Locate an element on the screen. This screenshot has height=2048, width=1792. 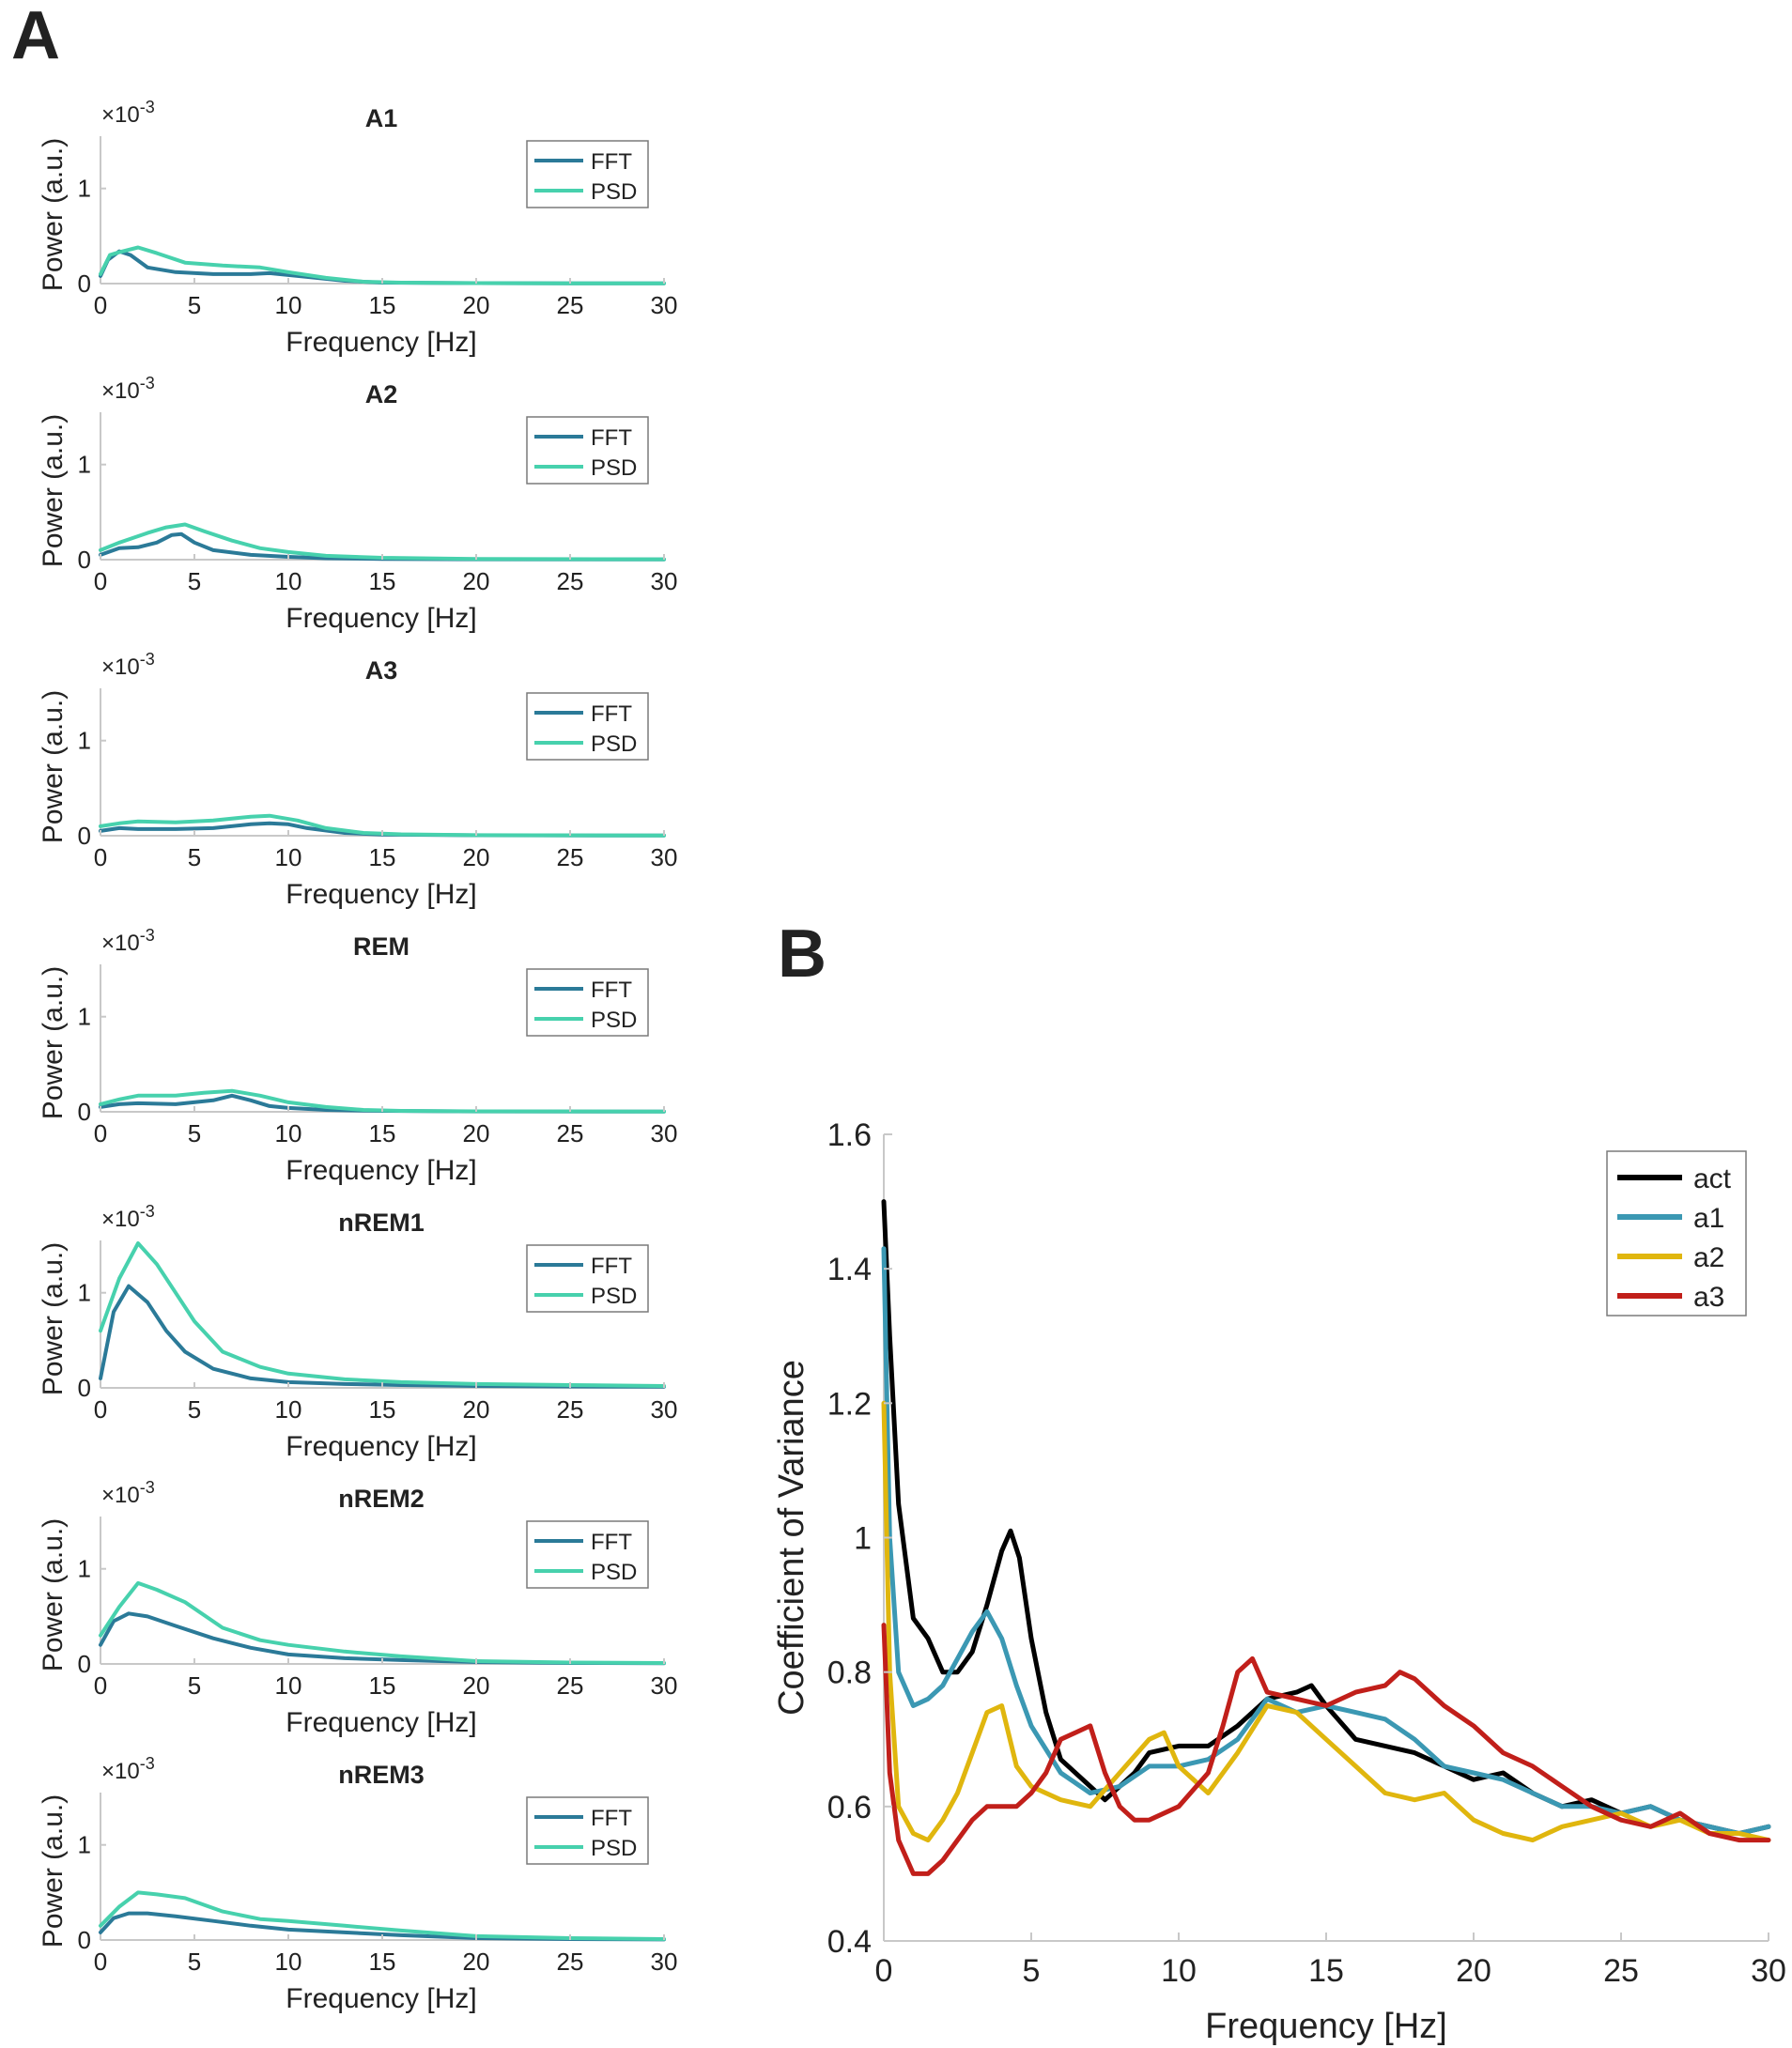
subplot-title: nREM3 is located at coordinates (381, 1775).